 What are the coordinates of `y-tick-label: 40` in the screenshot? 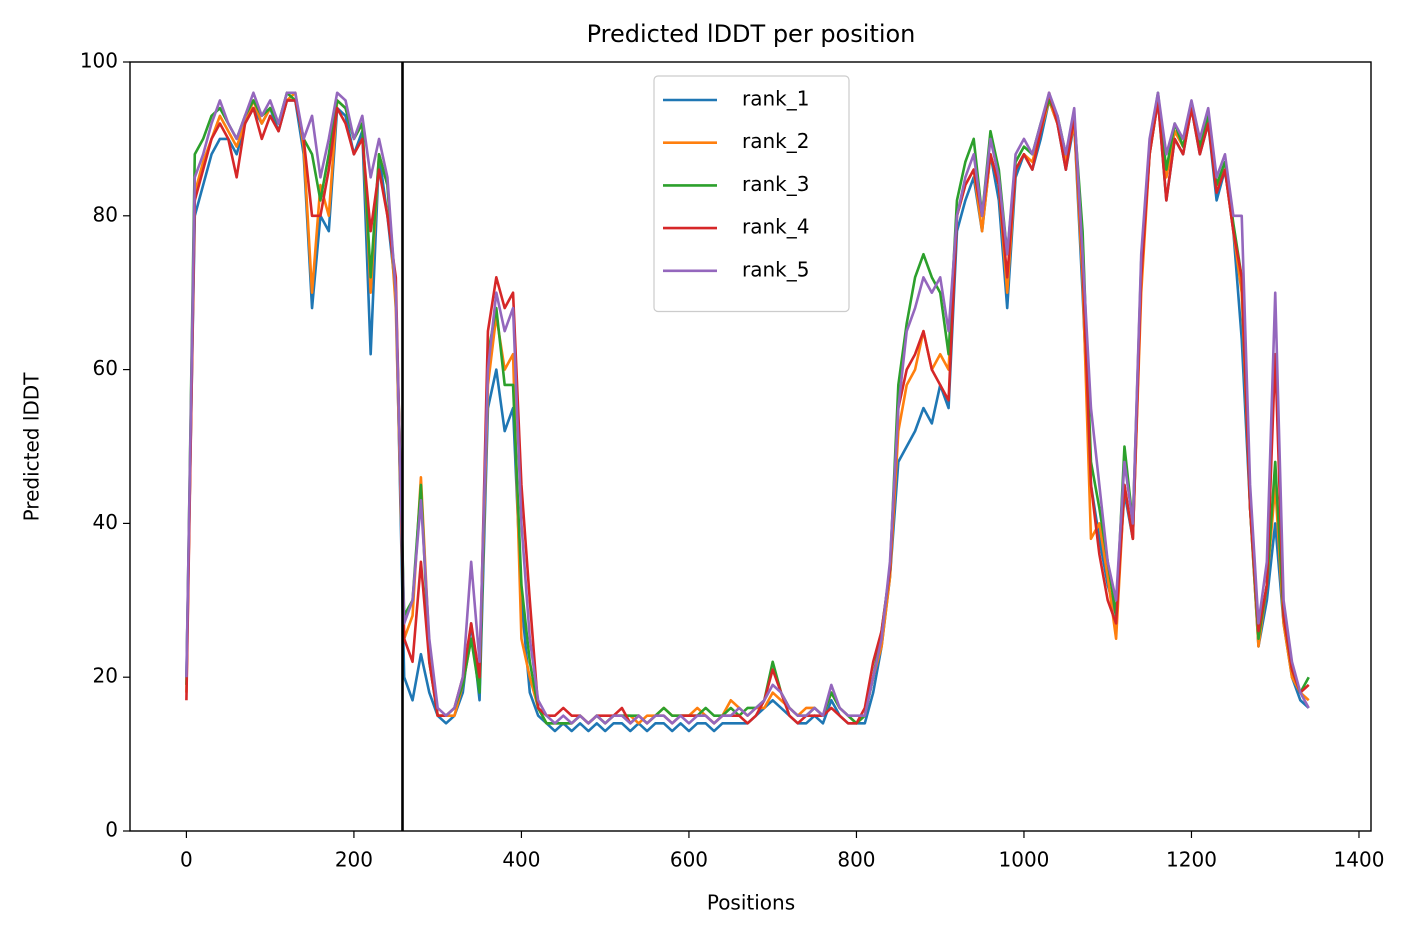 It's located at (105, 522).